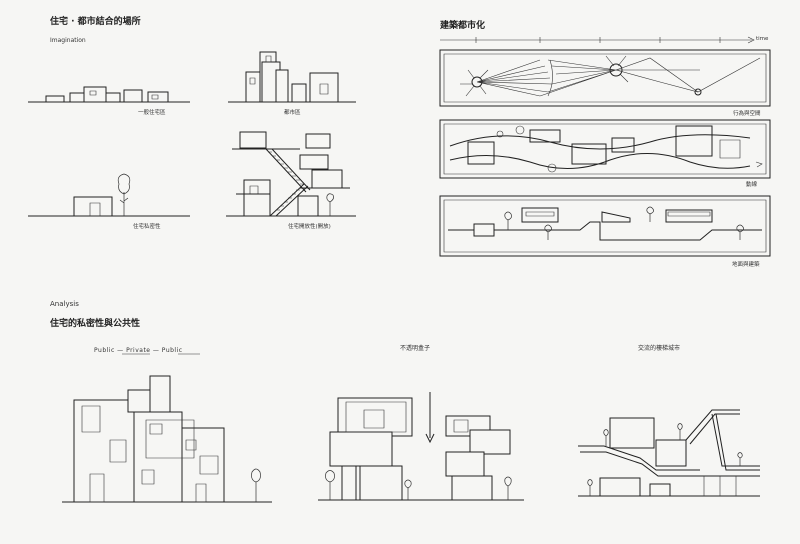  Describe the element at coordinates (746, 265) in the screenshot. I see `caption-panel3: 地面與建築` at that location.